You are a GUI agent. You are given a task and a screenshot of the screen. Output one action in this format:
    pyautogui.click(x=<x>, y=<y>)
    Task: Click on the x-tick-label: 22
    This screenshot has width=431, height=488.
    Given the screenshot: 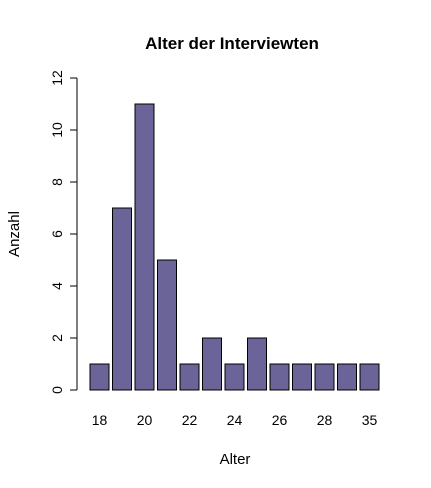 What is the action you would take?
    pyautogui.click(x=190, y=420)
    